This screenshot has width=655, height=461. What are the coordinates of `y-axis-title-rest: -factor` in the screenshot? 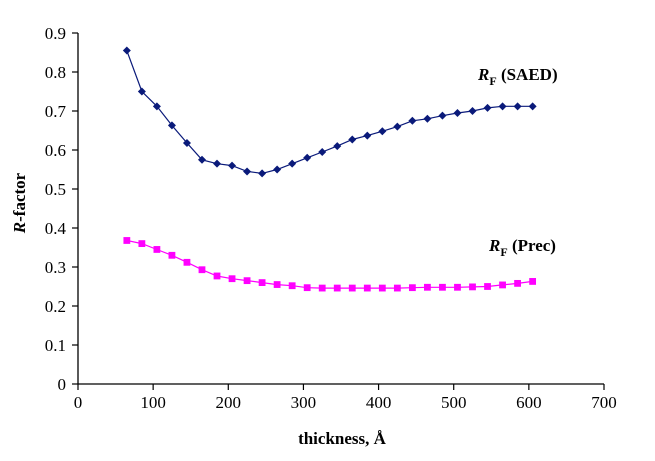 It's located at (19, 197).